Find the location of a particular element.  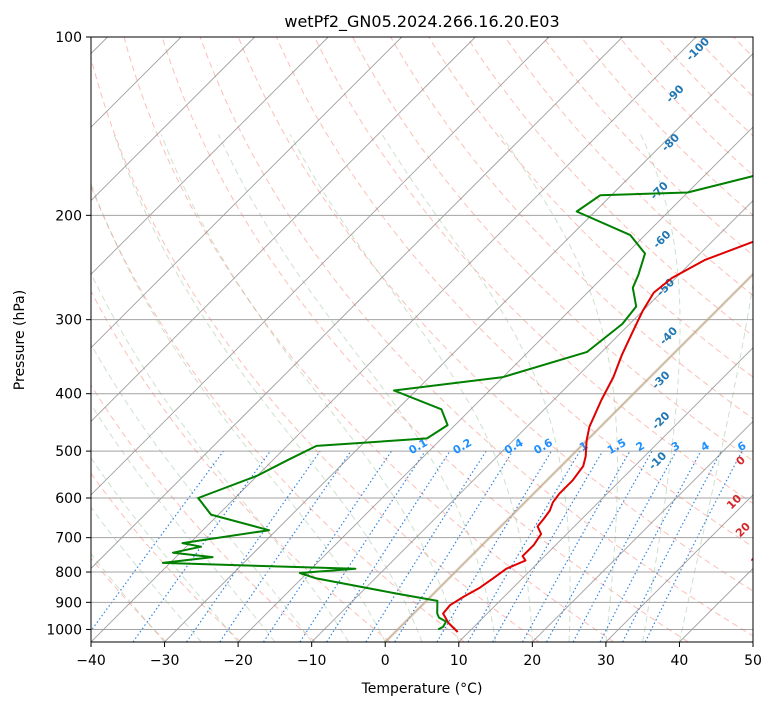

chart-title: wetPf2_GN05.2024.266.16.20.E03 is located at coordinates (421, 22).